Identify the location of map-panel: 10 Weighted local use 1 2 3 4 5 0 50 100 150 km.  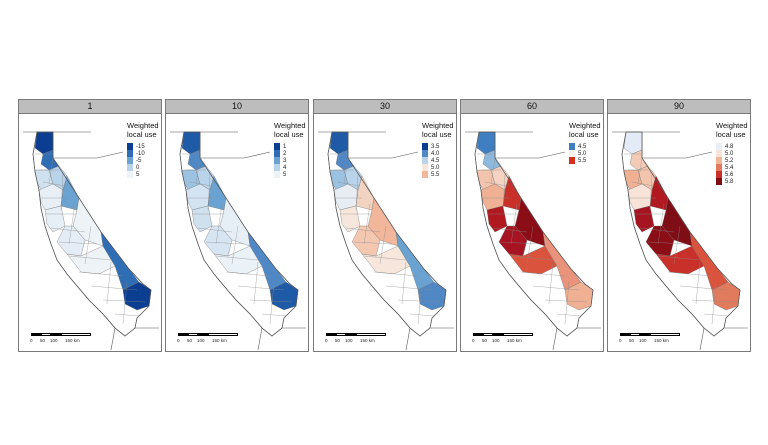
(237, 225).